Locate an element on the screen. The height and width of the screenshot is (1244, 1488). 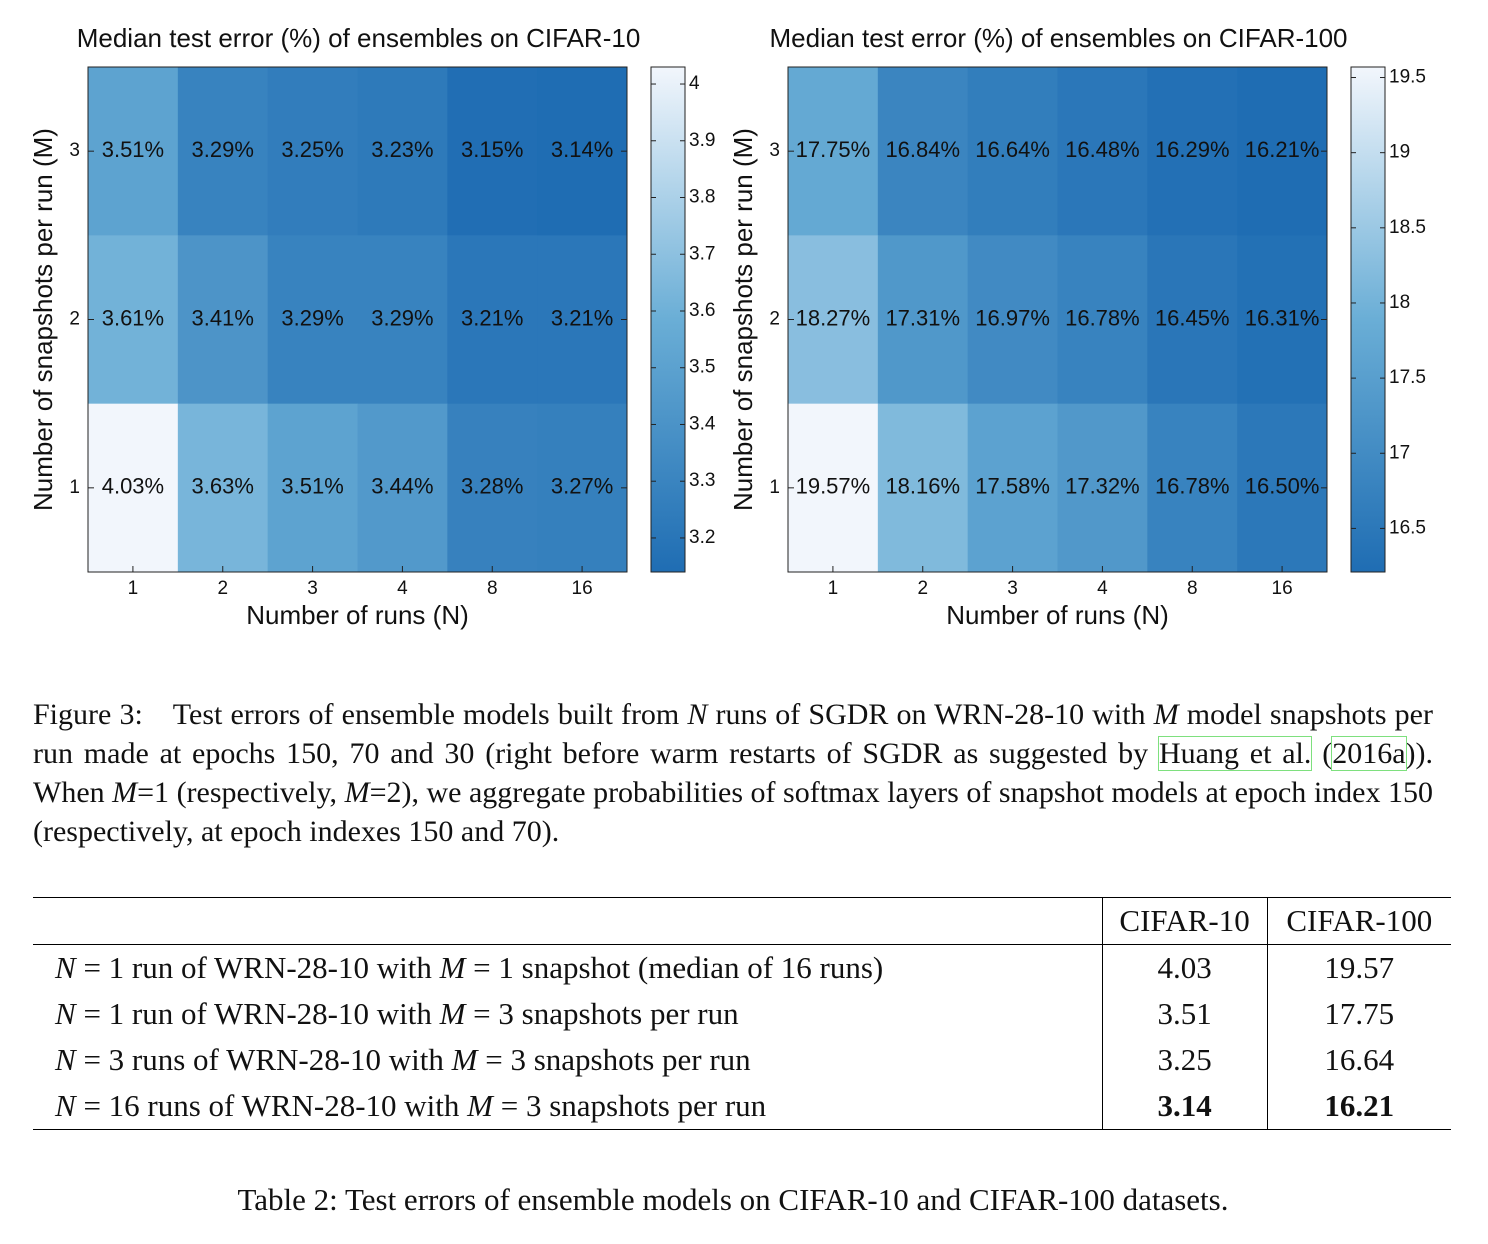
caption-label: Figure 3: is located at coordinates (88, 714).